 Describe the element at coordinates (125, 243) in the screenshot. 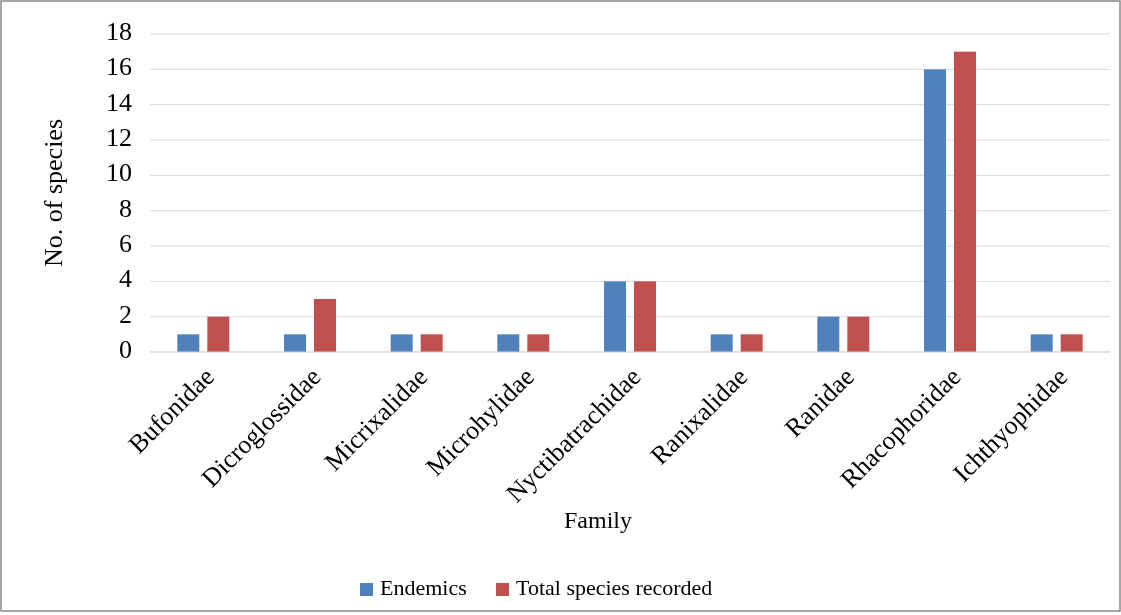

I see `y-tick-label: 6` at that location.